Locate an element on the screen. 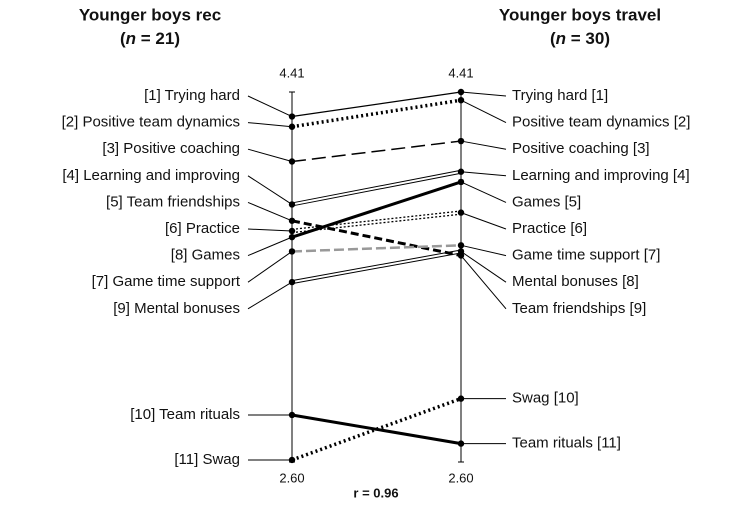  left-label: [7] Game time support is located at coordinates (166, 281).